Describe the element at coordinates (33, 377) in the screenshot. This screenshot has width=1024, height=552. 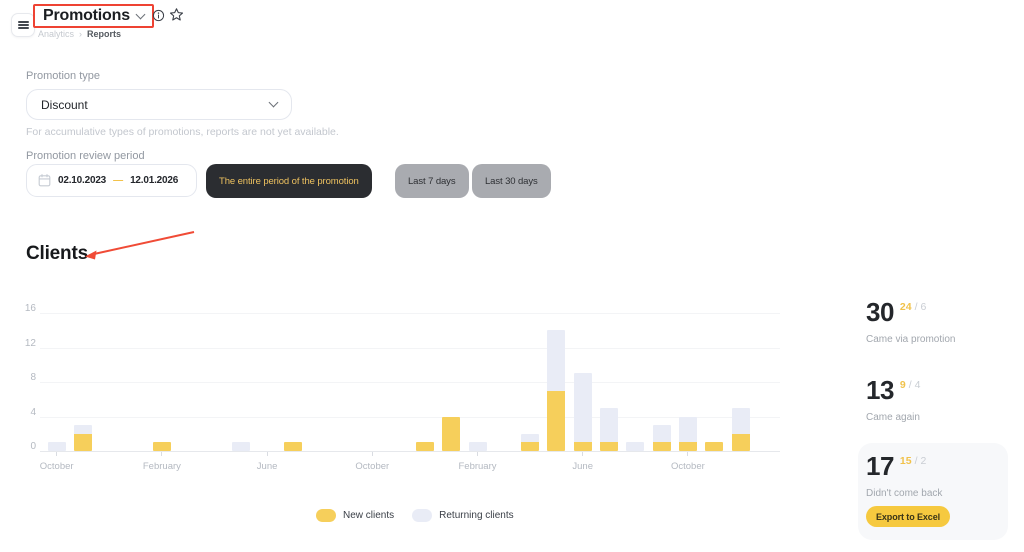
I see `y-axis-tick-label: 8` at that location.